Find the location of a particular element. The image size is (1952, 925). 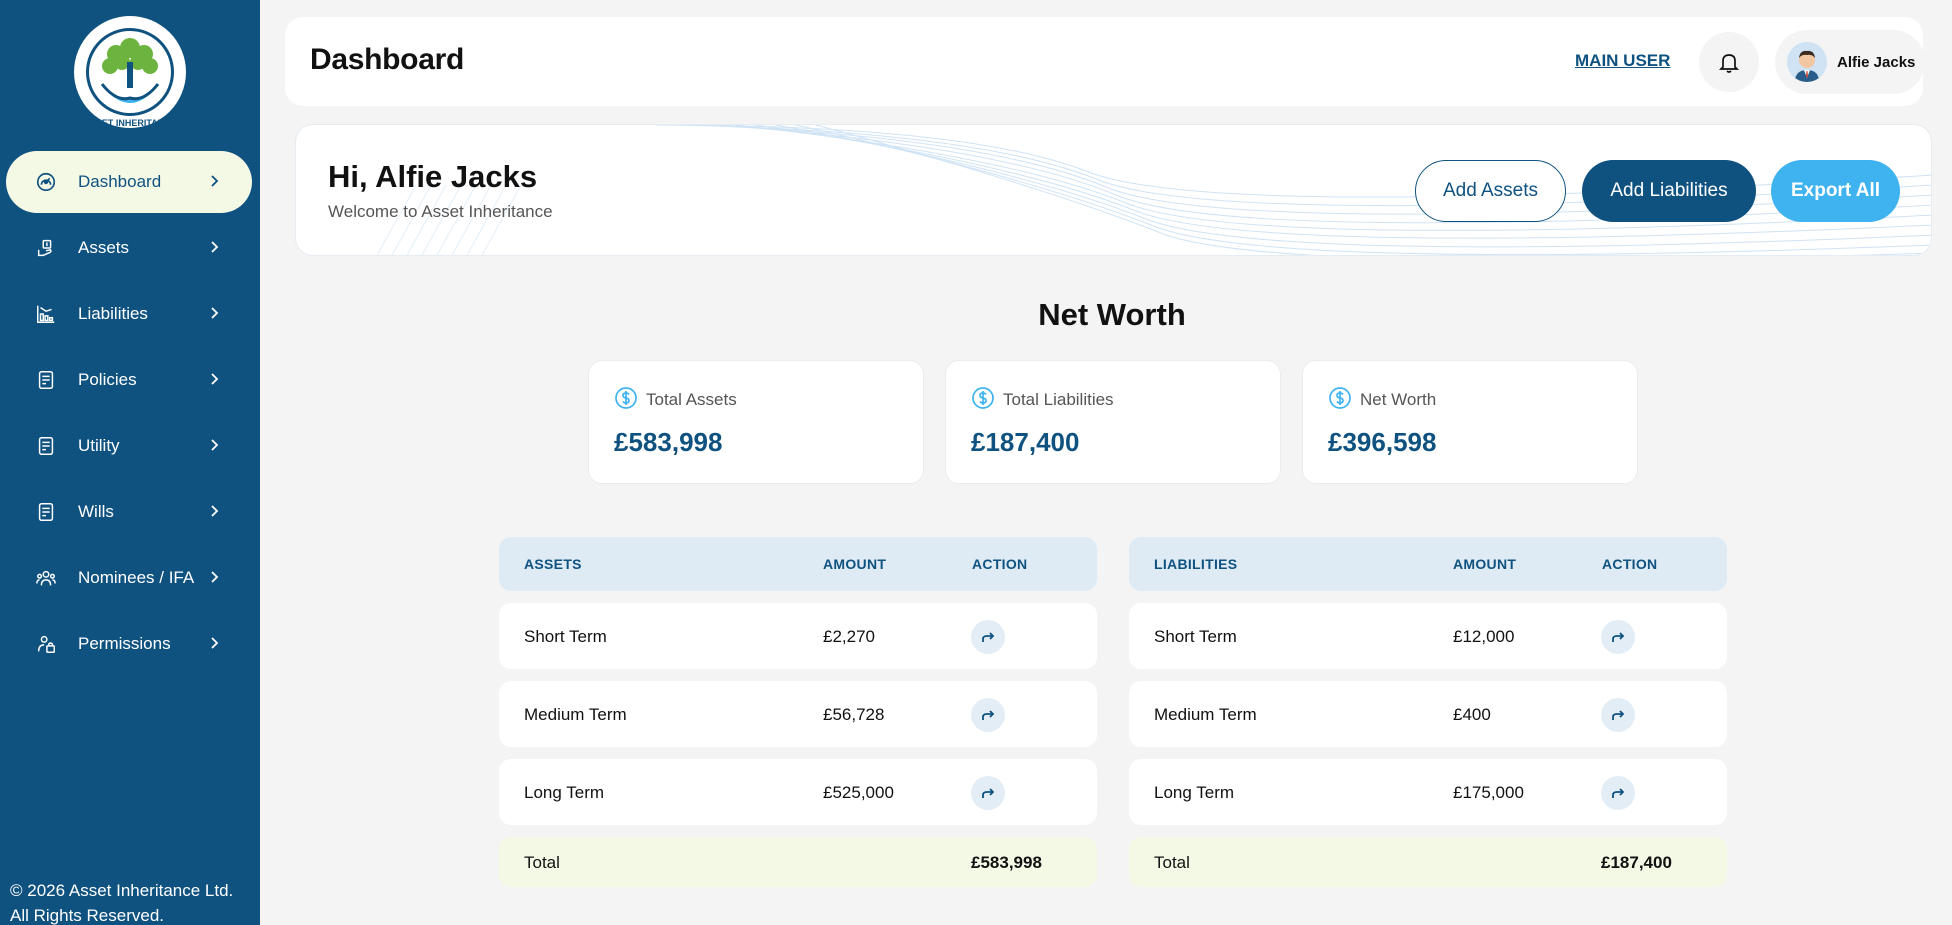

sidebar-item-permissions: Permissions is located at coordinates (129, 644).